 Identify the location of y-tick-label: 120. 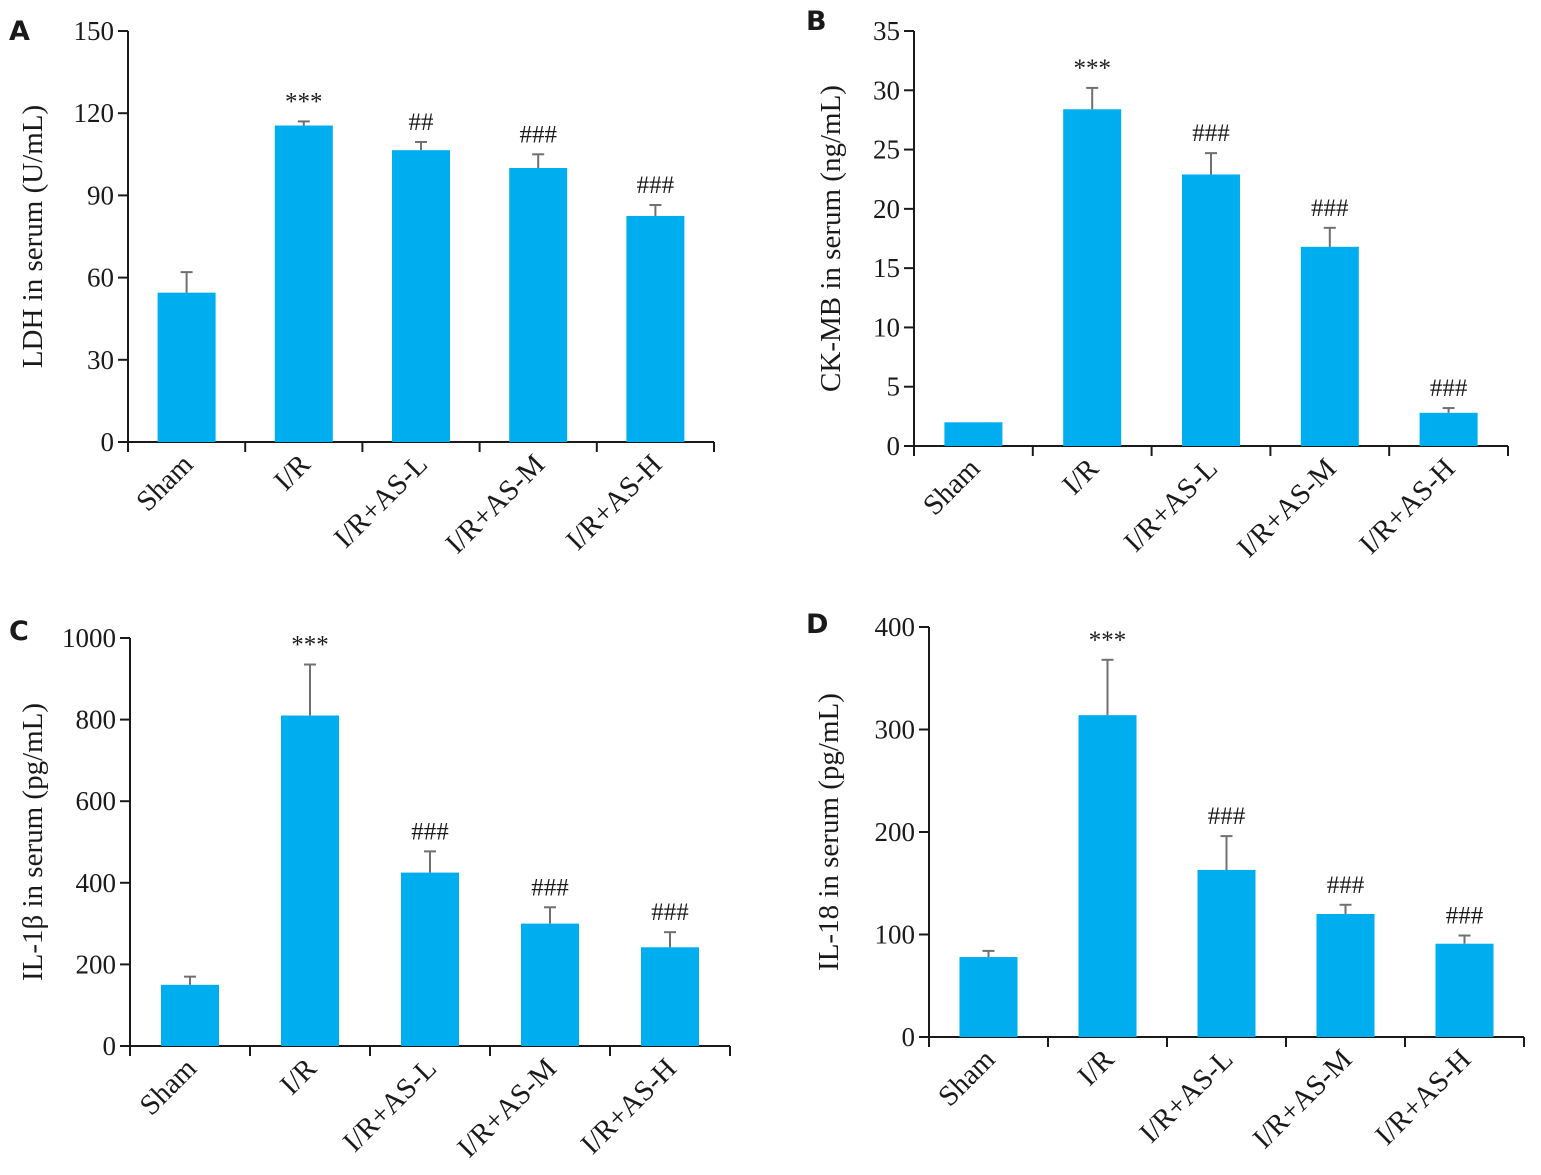
(94, 113).